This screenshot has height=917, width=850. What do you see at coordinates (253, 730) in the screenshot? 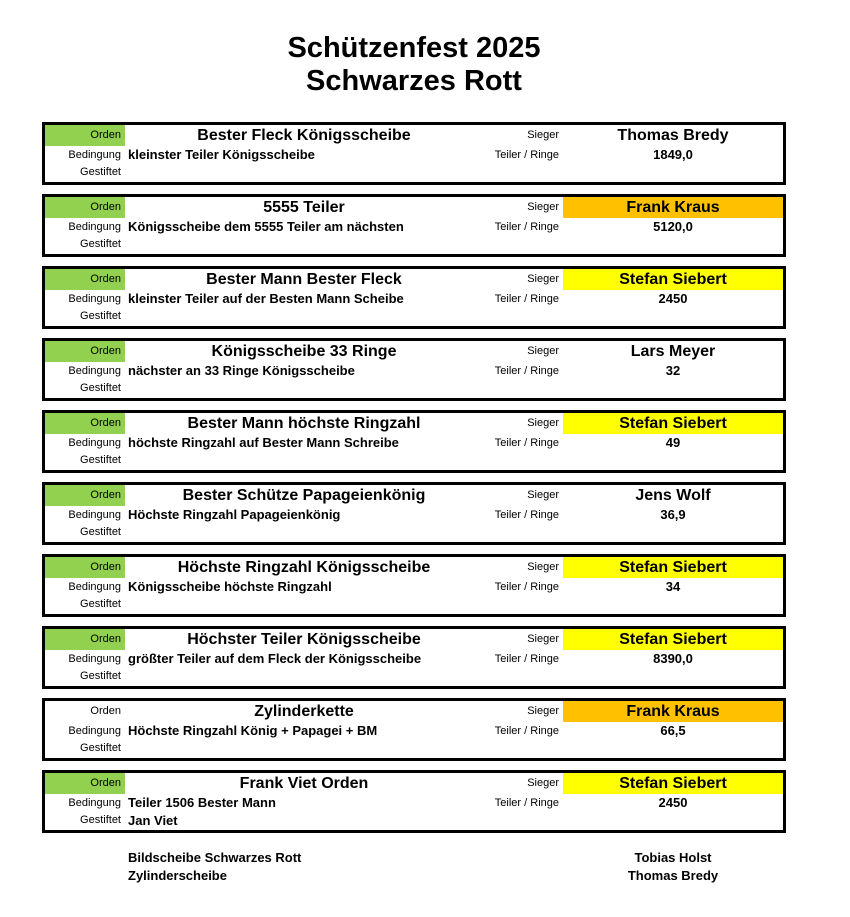
I see `bedingung-value: Höchste Ringzahl König + Papagei + BM` at bounding box center [253, 730].